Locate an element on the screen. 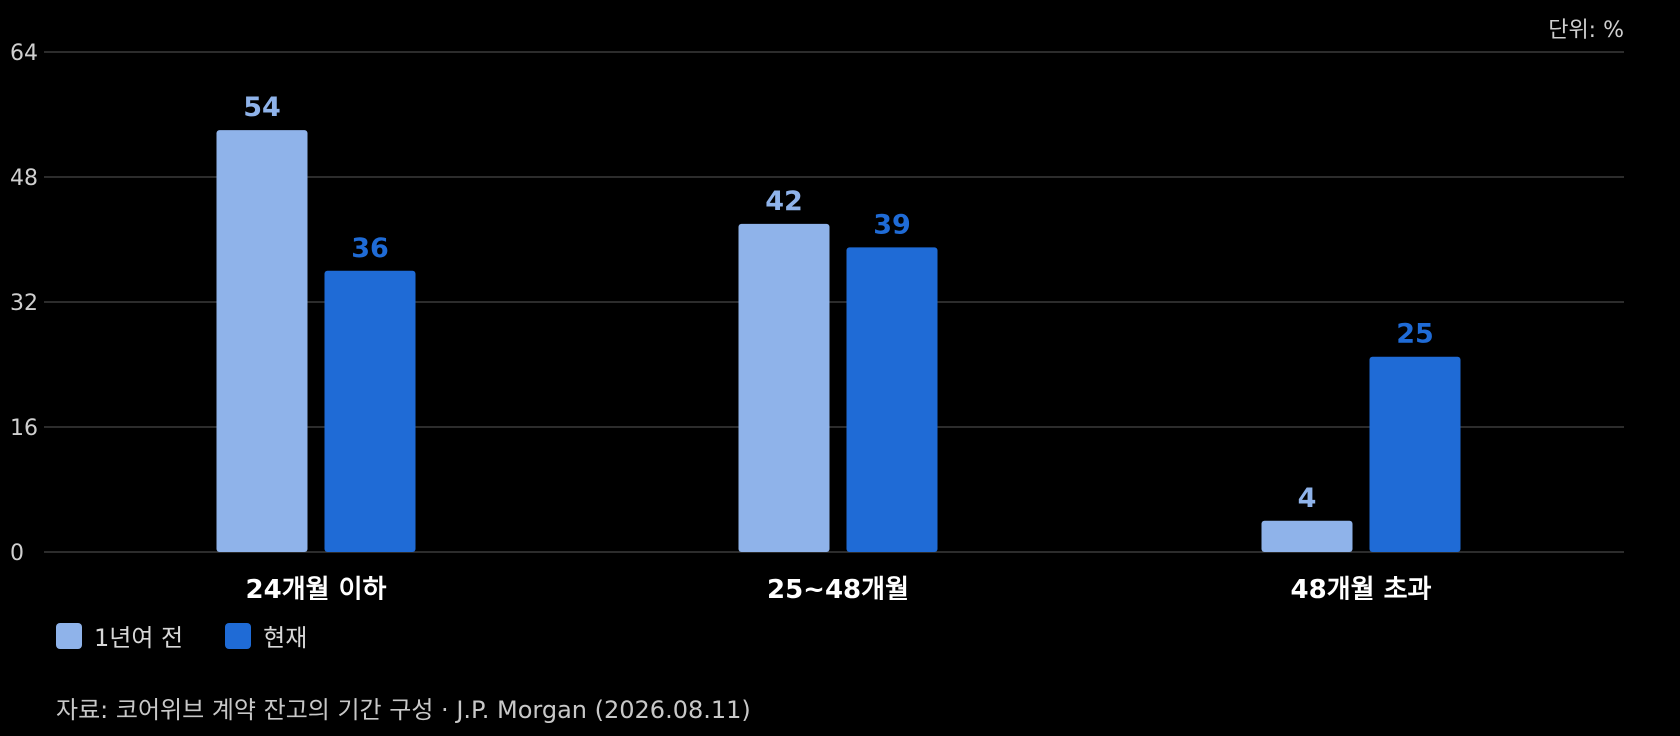 The height and width of the screenshot is (736, 1680). legend: 1년여 전 현재 is located at coordinates (181, 635).